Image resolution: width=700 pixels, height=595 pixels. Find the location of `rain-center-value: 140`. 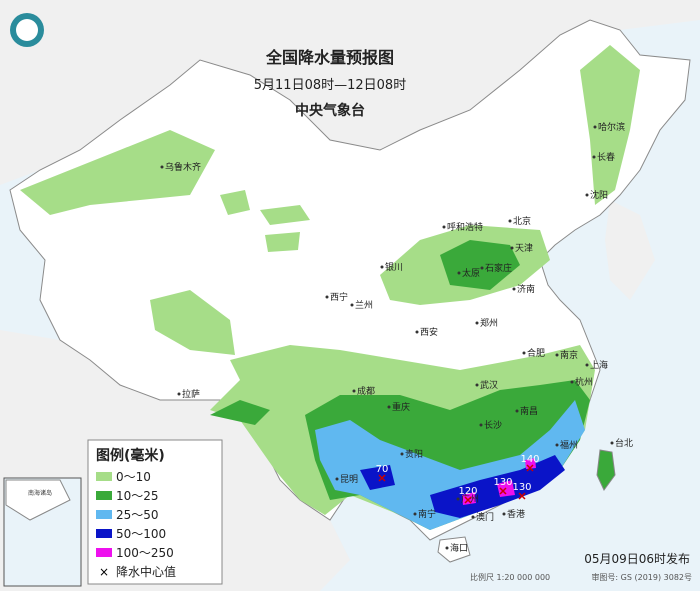

rain-center-value: 140 is located at coordinates (529, 459).